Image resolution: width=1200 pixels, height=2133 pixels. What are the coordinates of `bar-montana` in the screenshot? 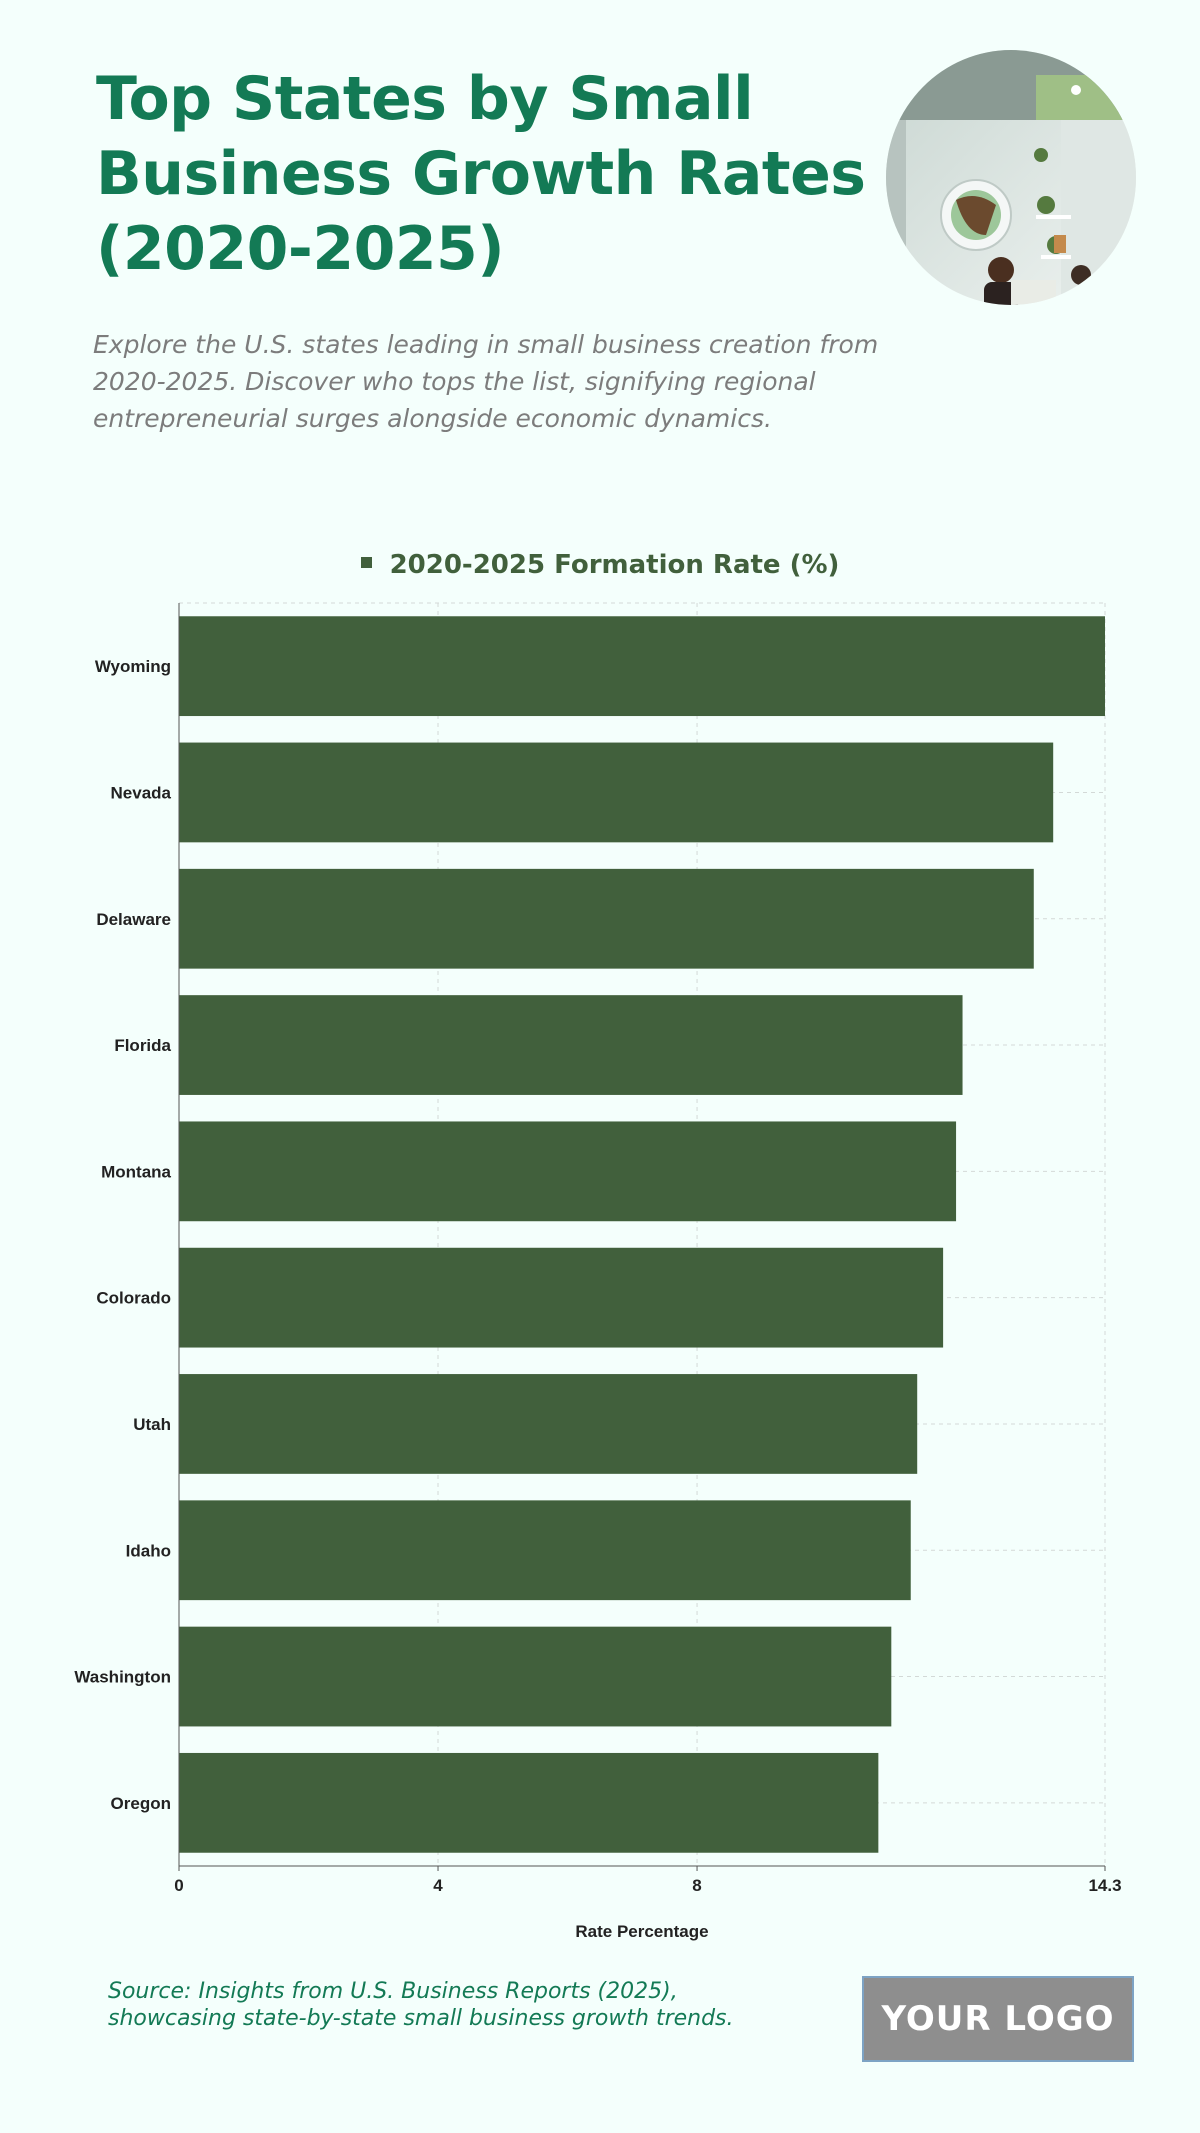 It's located at (568, 1171).